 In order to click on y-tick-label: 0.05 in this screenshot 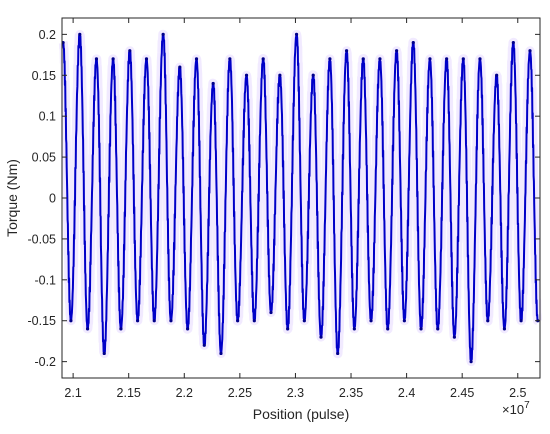, I will do `click(44, 158)`.